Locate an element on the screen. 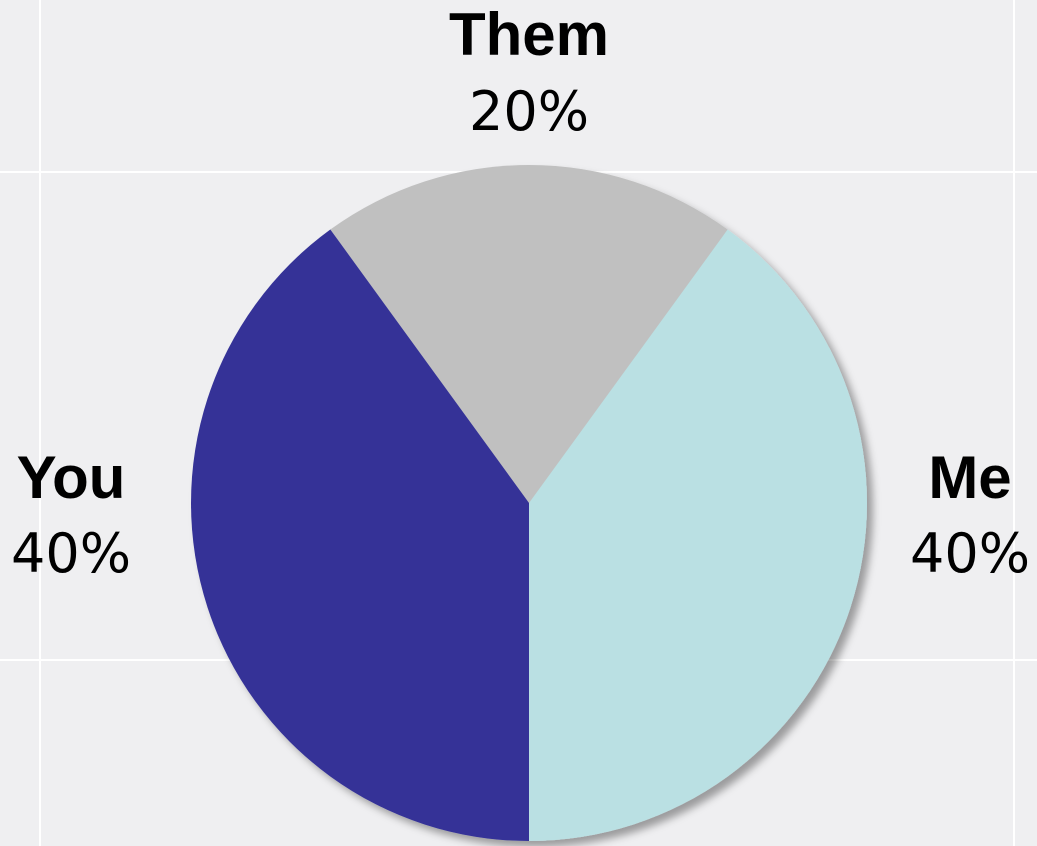 This screenshot has width=1037, height=846. slice-label-you: You is located at coordinates (71, 477).